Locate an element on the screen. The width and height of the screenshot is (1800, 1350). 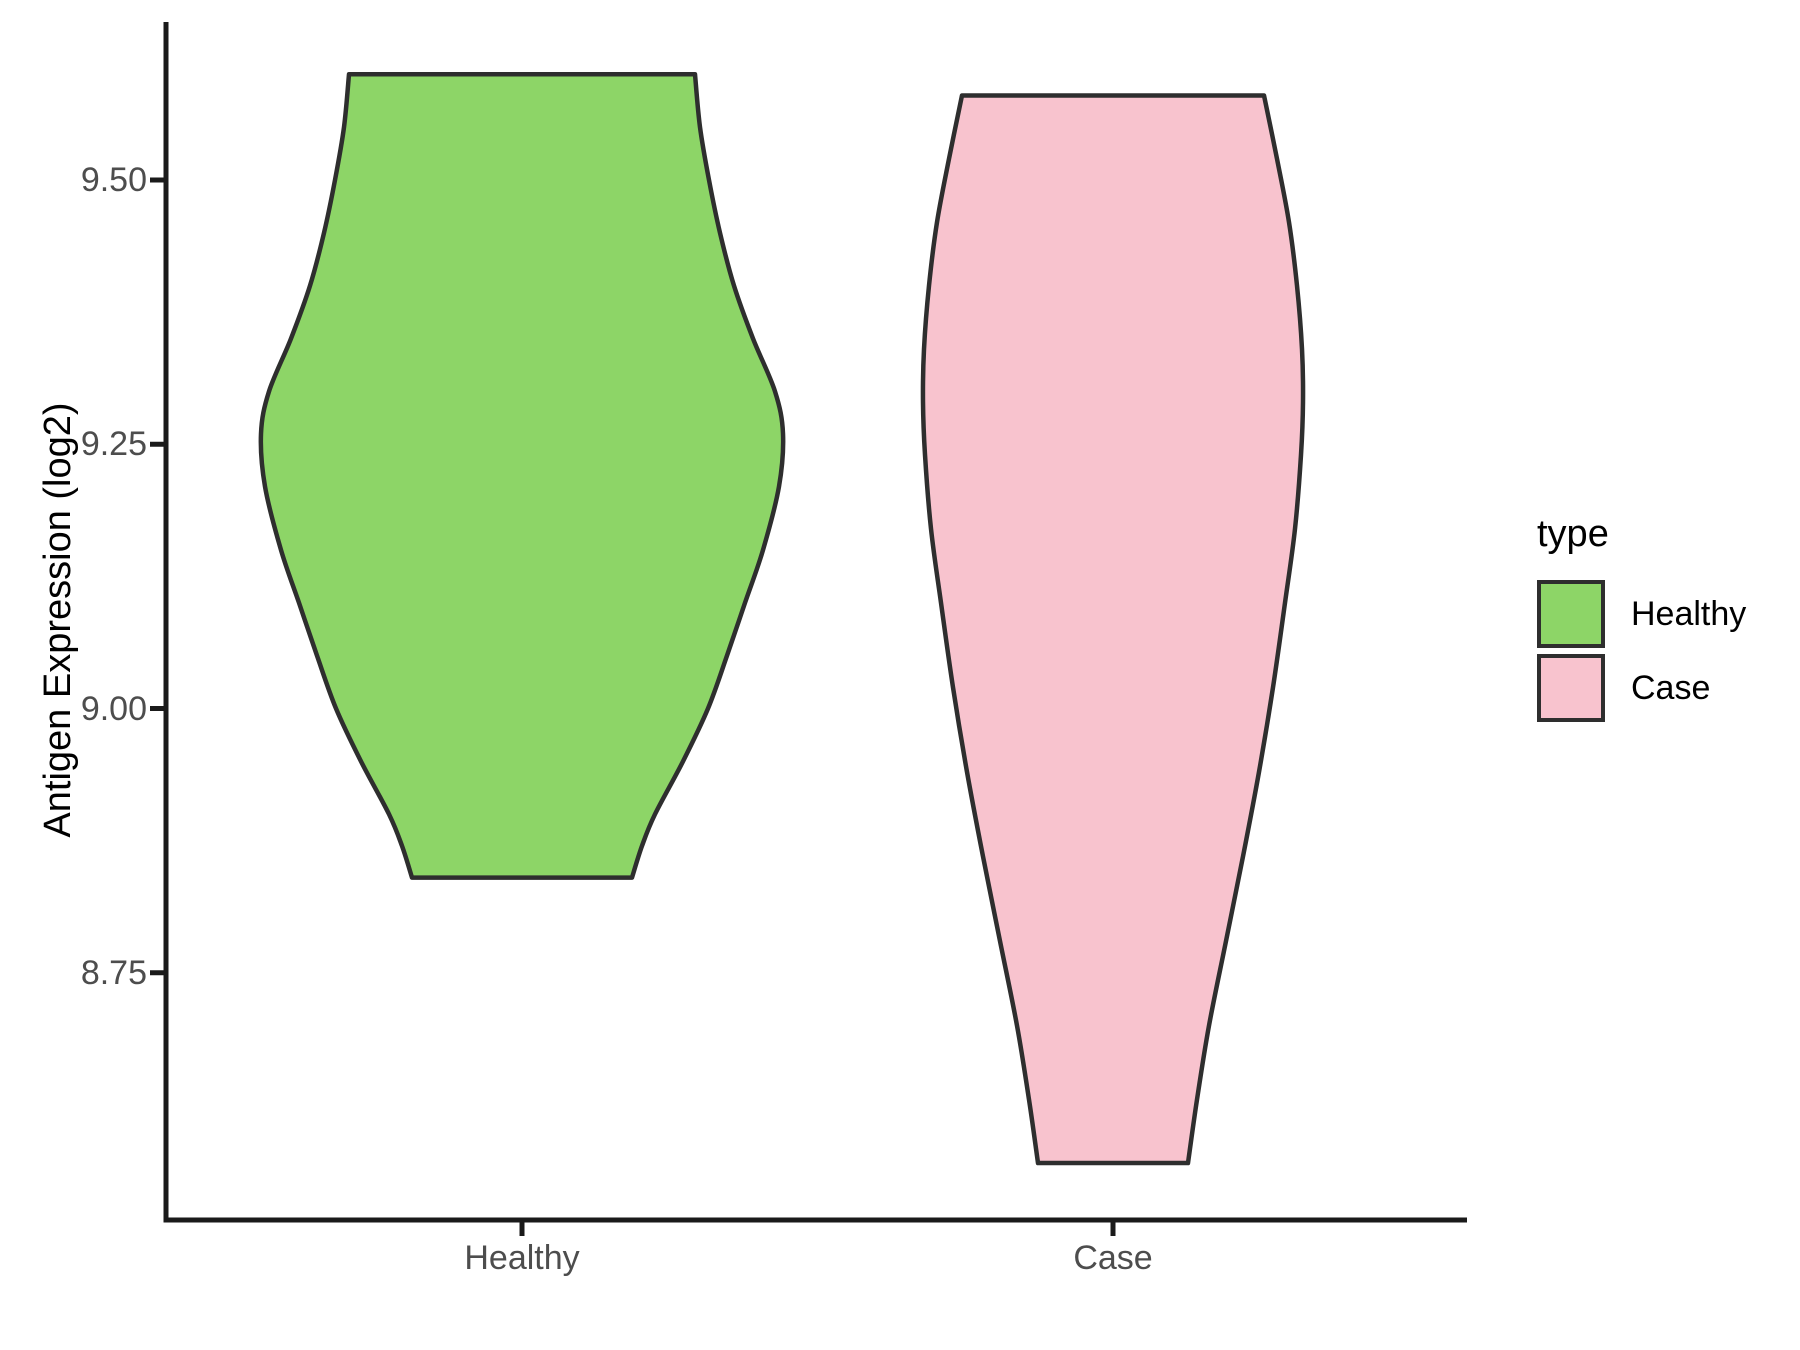
legend-key-healthy-swatch is located at coordinates (1571, 614).